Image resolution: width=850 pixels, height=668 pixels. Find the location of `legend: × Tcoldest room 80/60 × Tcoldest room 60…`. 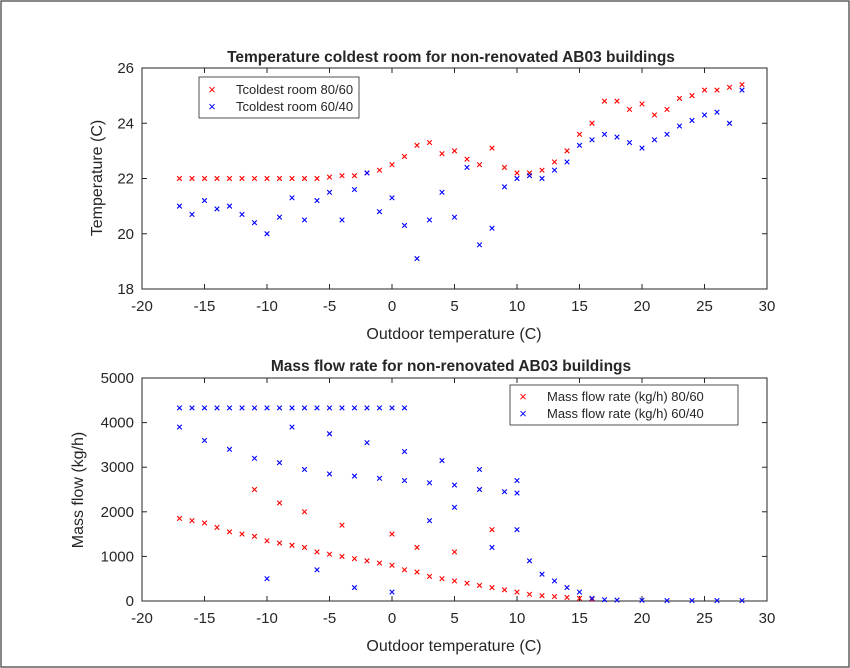

legend: × Tcoldest room 80/60 × Tcoldest room 60… is located at coordinates (279, 97).